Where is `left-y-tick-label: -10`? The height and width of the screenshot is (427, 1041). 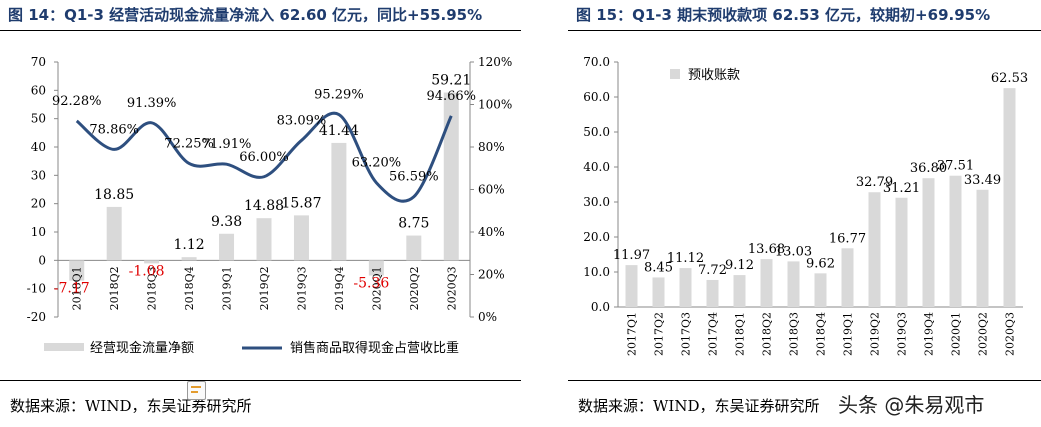 left-y-tick-label: -10 is located at coordinates (36, 289).